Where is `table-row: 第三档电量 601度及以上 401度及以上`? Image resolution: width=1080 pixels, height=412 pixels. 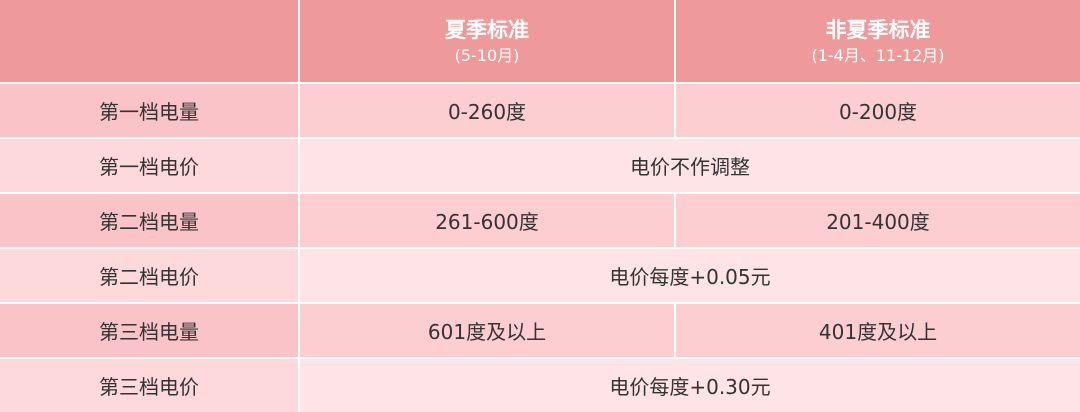 table-row: 第三档电量 601度及以上 401度及以上 is located at coordinates (540, 331).